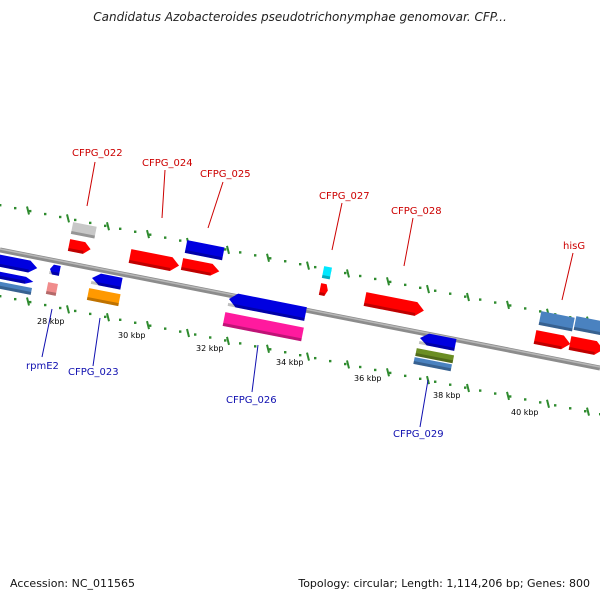  I want to click on scale-label: 36 kbp, so click(368, 378).